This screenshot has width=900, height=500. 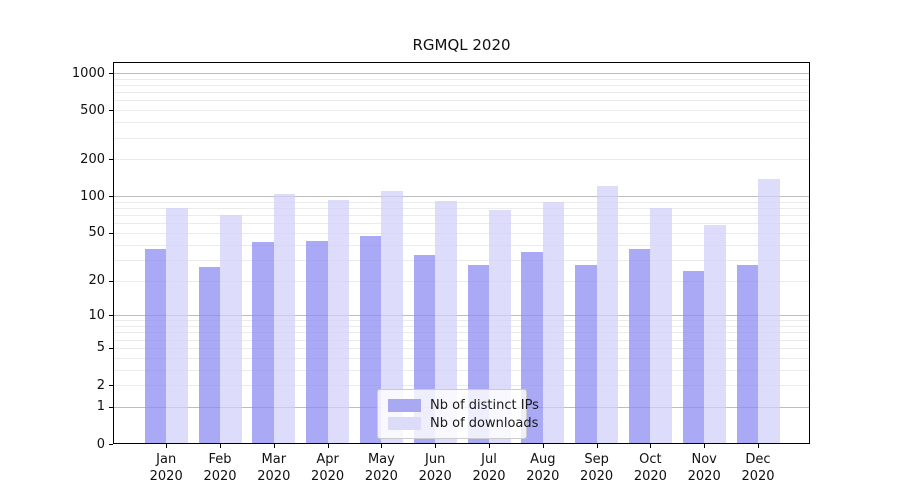 What do you see at coordinates (381, 468) in the screenshot?
I see `x-tick-label: May 2020` at bounding box center [381, 468].